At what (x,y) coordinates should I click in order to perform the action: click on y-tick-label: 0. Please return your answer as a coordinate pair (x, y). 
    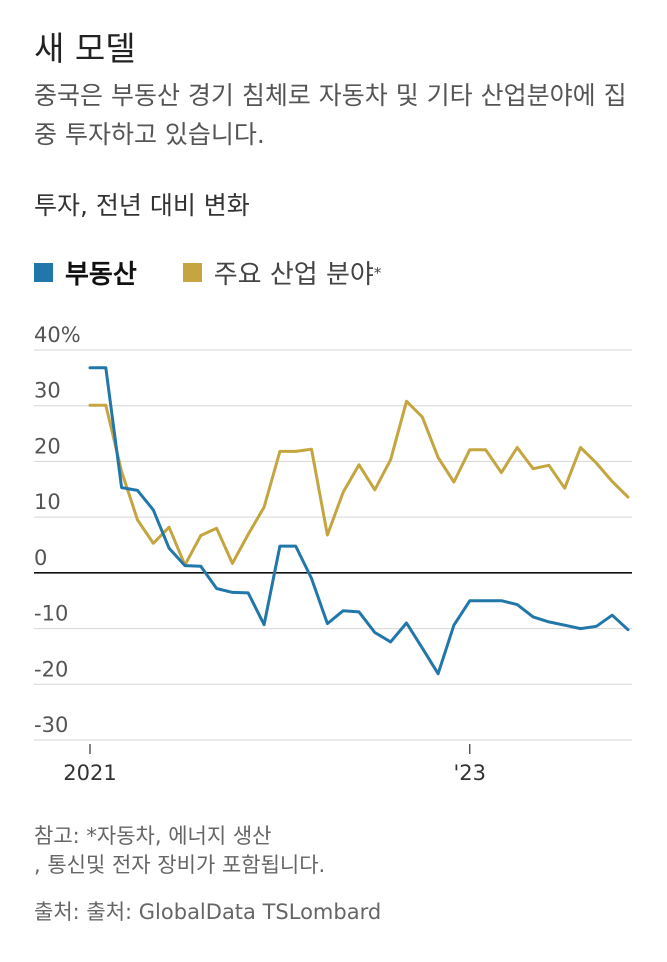
    Looking at the image, I should click on (40, 558).